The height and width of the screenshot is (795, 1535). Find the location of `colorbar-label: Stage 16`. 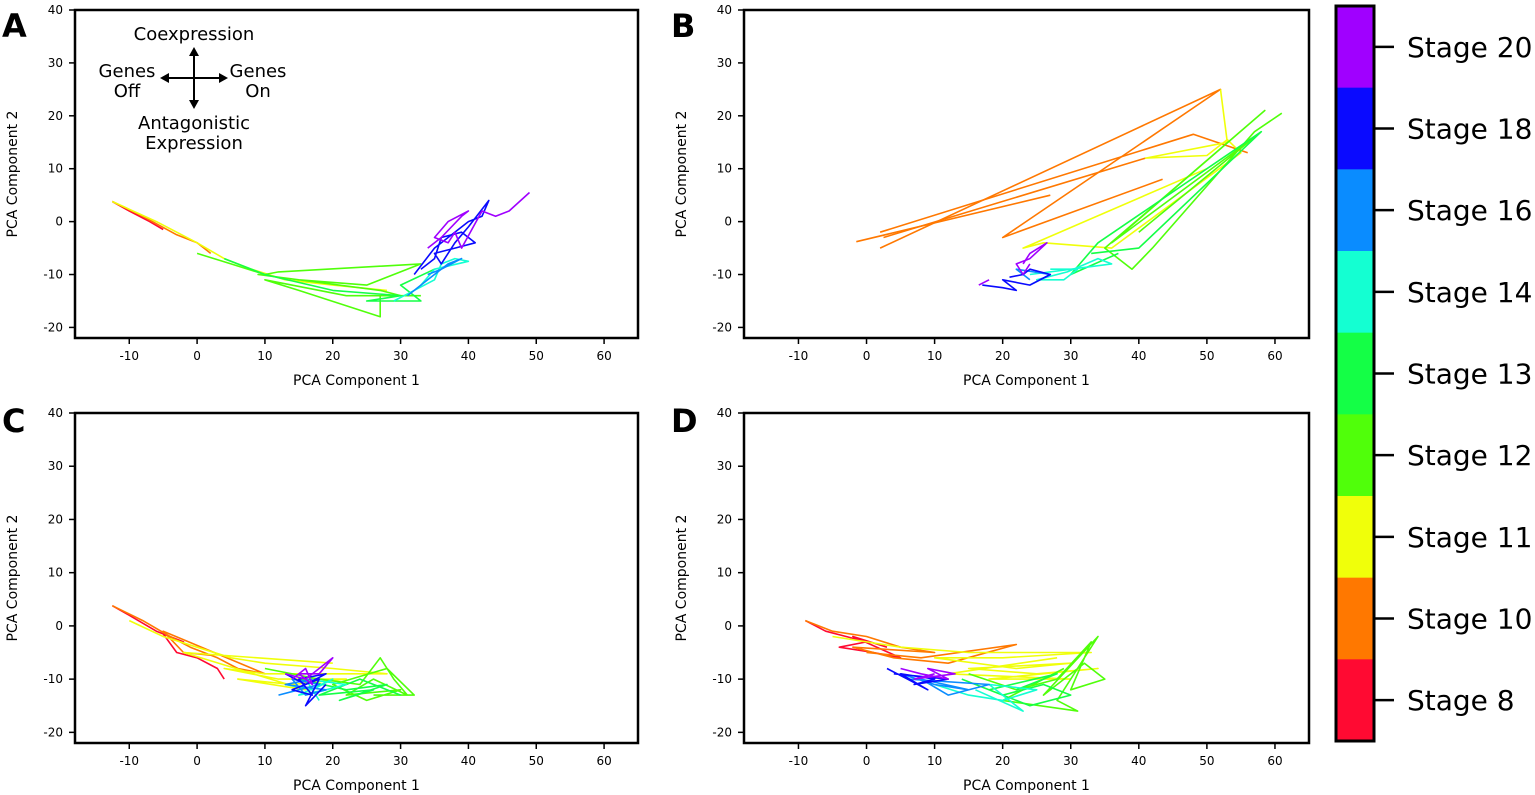

colorbar-label: Stage 16 is located at coordinates (1469, 210).